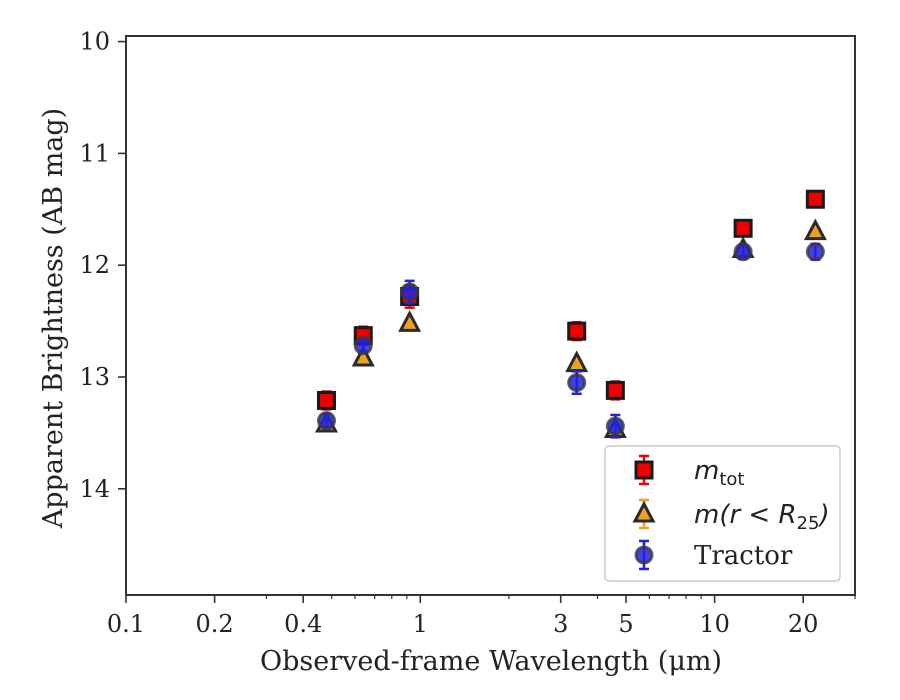 This screenshot has height=700, width=900. I want to click on x-tick-label: 0.1, so click(126, 624).